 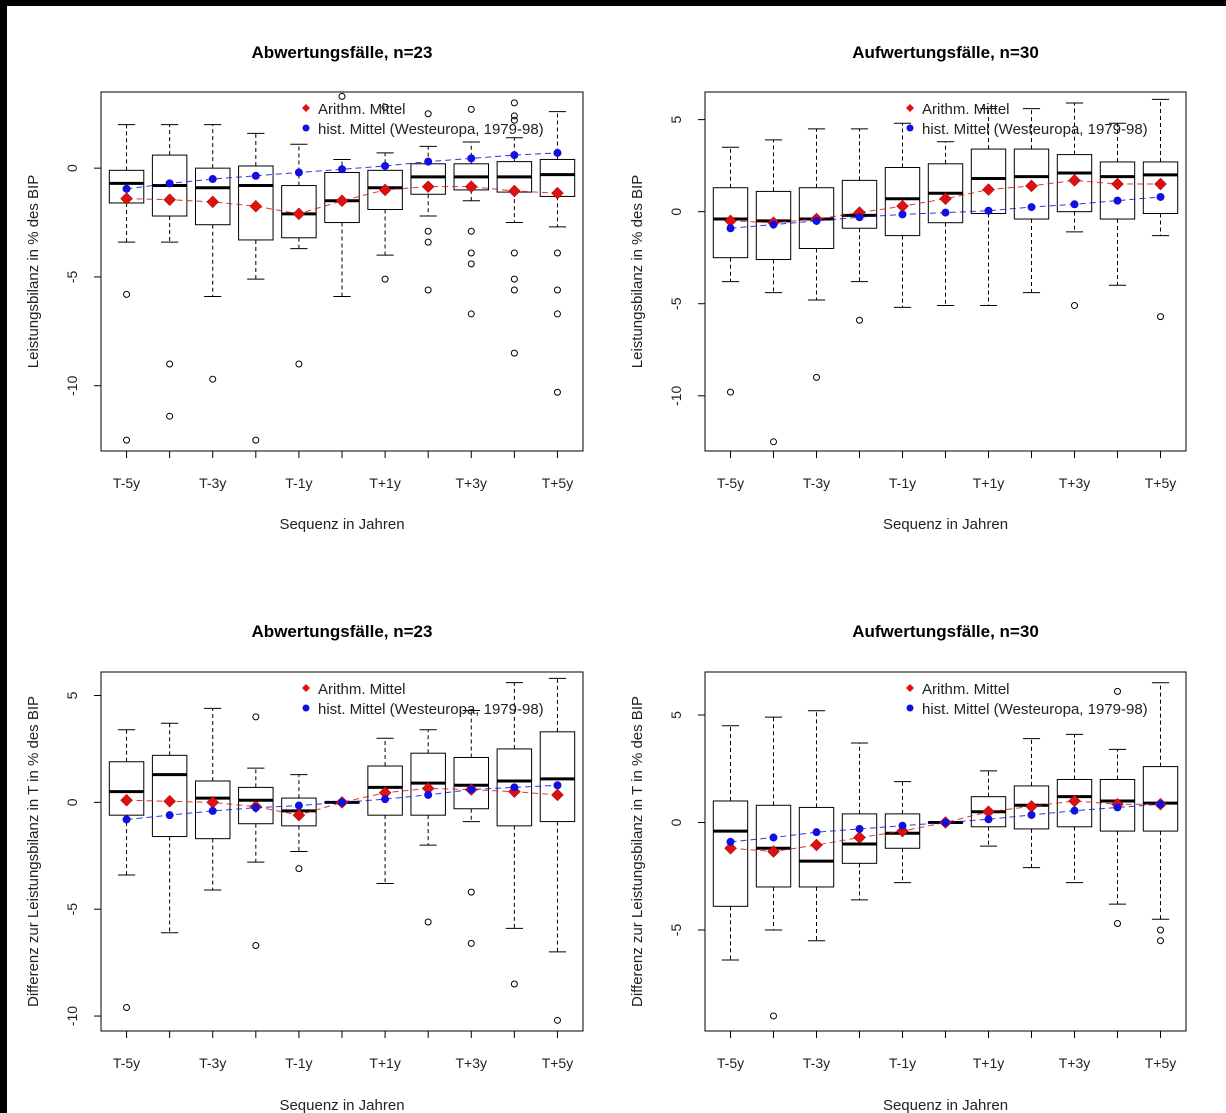 What do you see at coordinates (428, 202) in the screenshot?
I see `box-T+2y` at bounding box center [428, 202].